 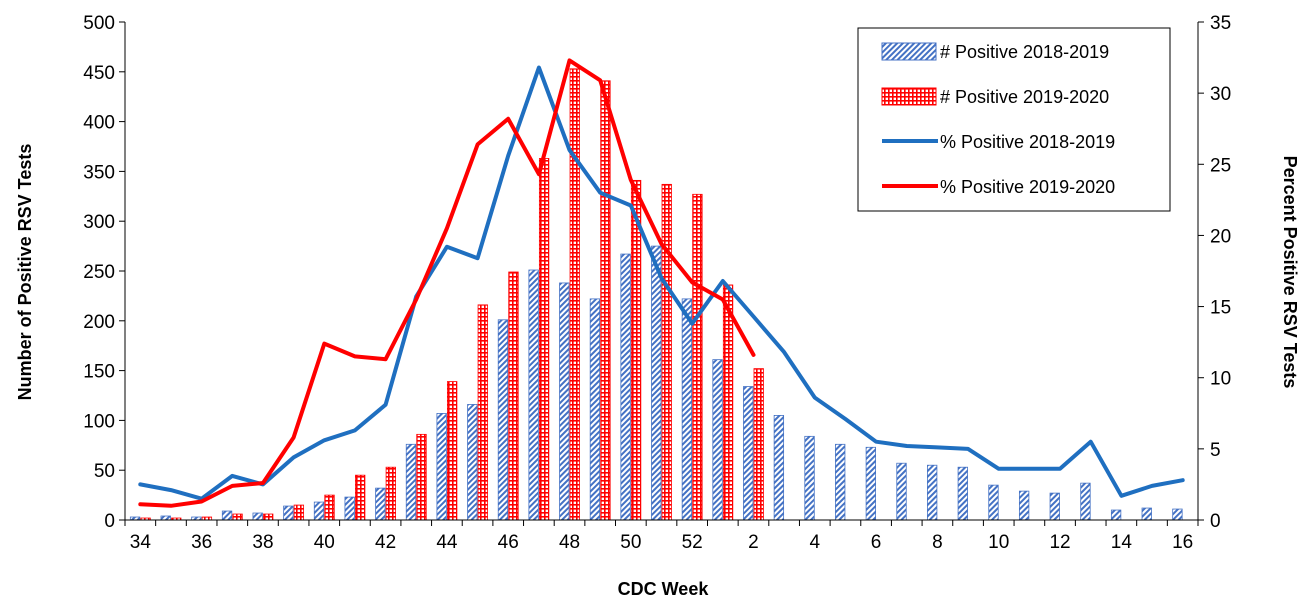 What do you see at coordinates (630, 542) in the screenshot?
I see `x-tick-label: 50` at bounding box center [630, 542].